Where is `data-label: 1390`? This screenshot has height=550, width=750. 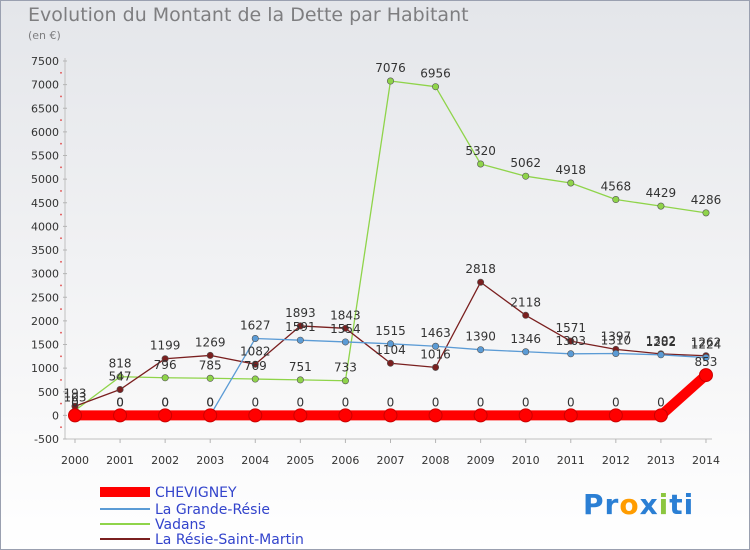
data-label: 1390 is located at coordinates (480, 337).